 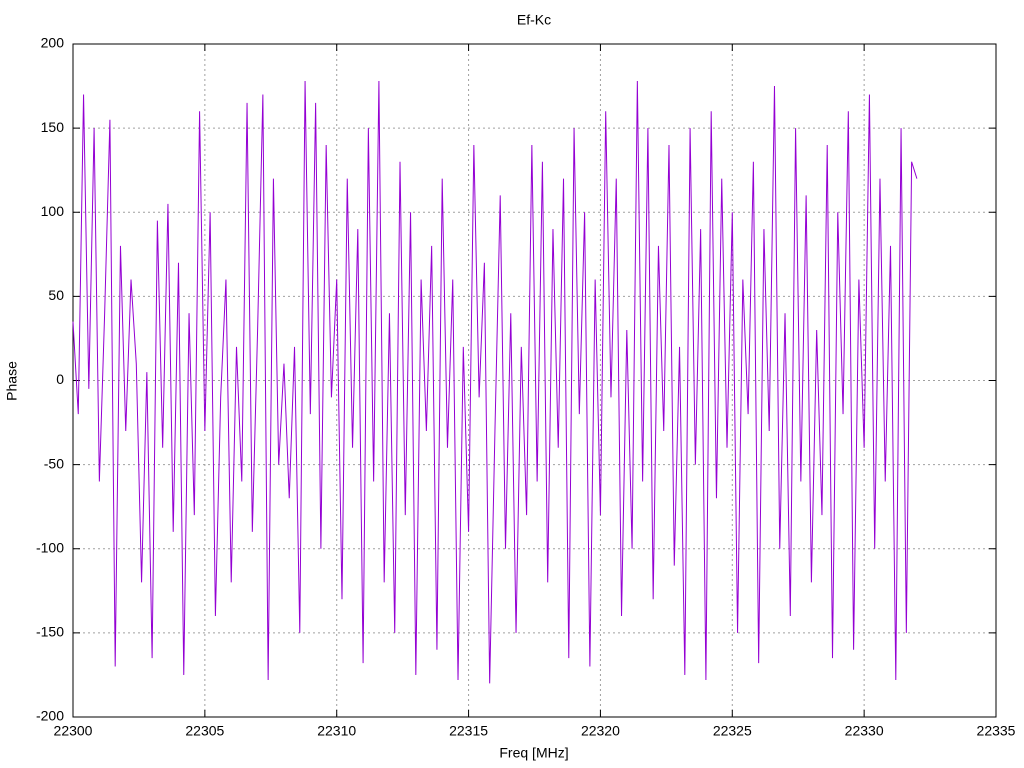 What do you see at coordinates (53, 43) in the screenshot?
I see `y-tick-label: 200` at bounding box center [53, 43].